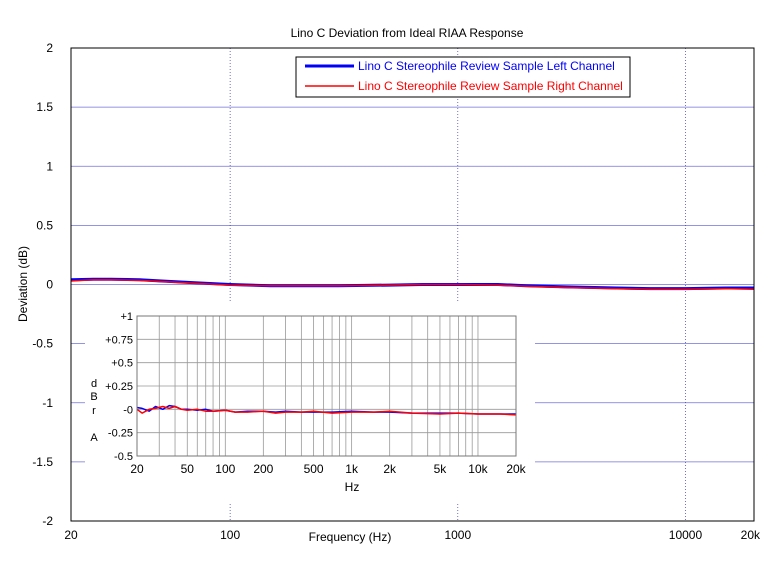  I want to click on inset-x-tick-label: 20k, so click(516, 469).